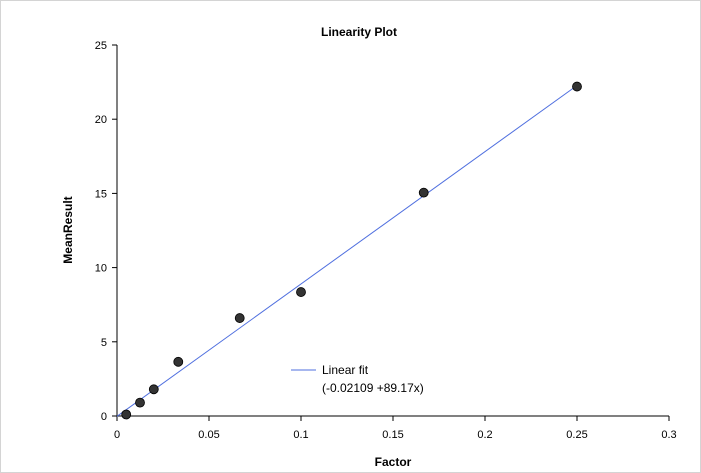 This screenshot has width=701, height=473. Describe the element at coordinates (101, 120) in the screenshot. I see `y-tick-label: 20` at that location.